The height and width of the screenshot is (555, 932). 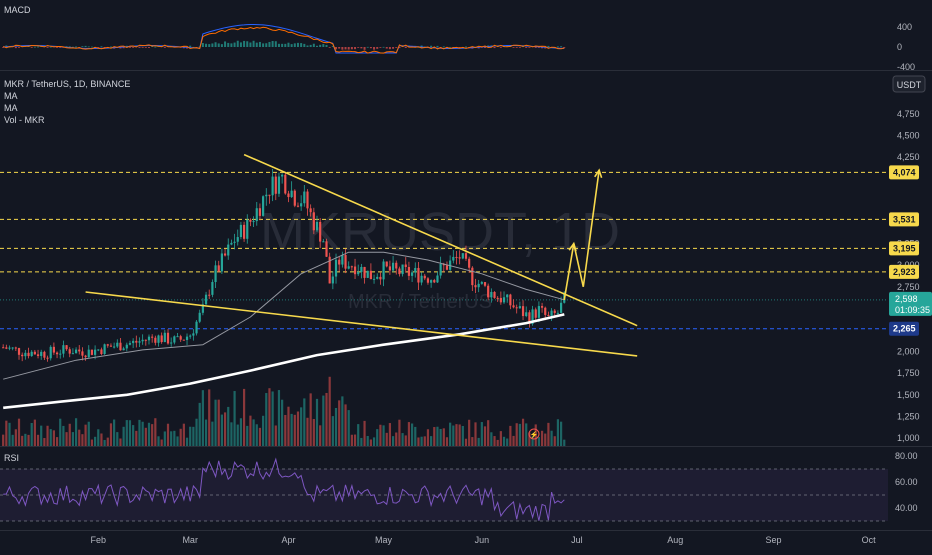 What do you see at coordinates (24, 120) in the screenshot?
I see `indicator-volume: Vol - MKR` at bounding box center [24, 120].